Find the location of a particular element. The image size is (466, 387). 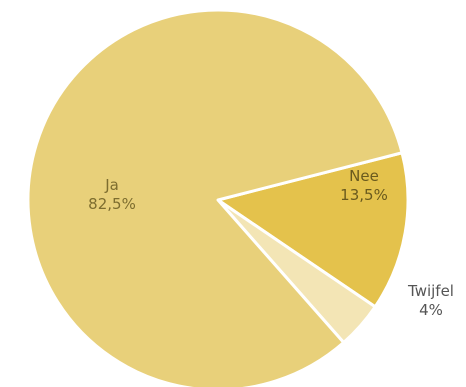

slice-label-twijfel: Twijfel 4% is located at coordinates (430, 300).